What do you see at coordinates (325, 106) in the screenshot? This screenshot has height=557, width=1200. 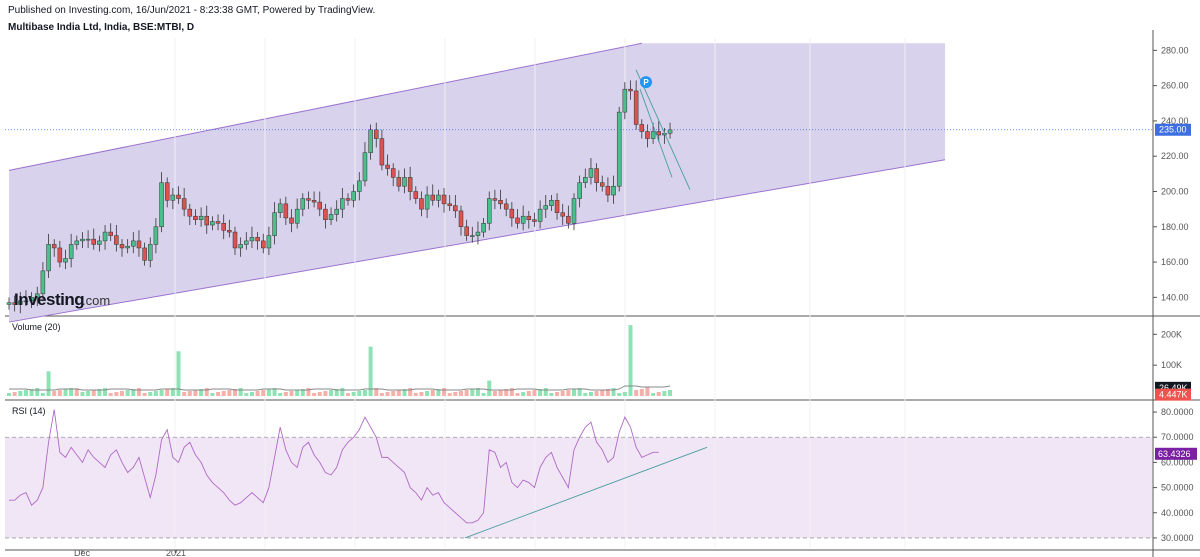 I see `channel-upper-line` at bounding box center [325, 106].